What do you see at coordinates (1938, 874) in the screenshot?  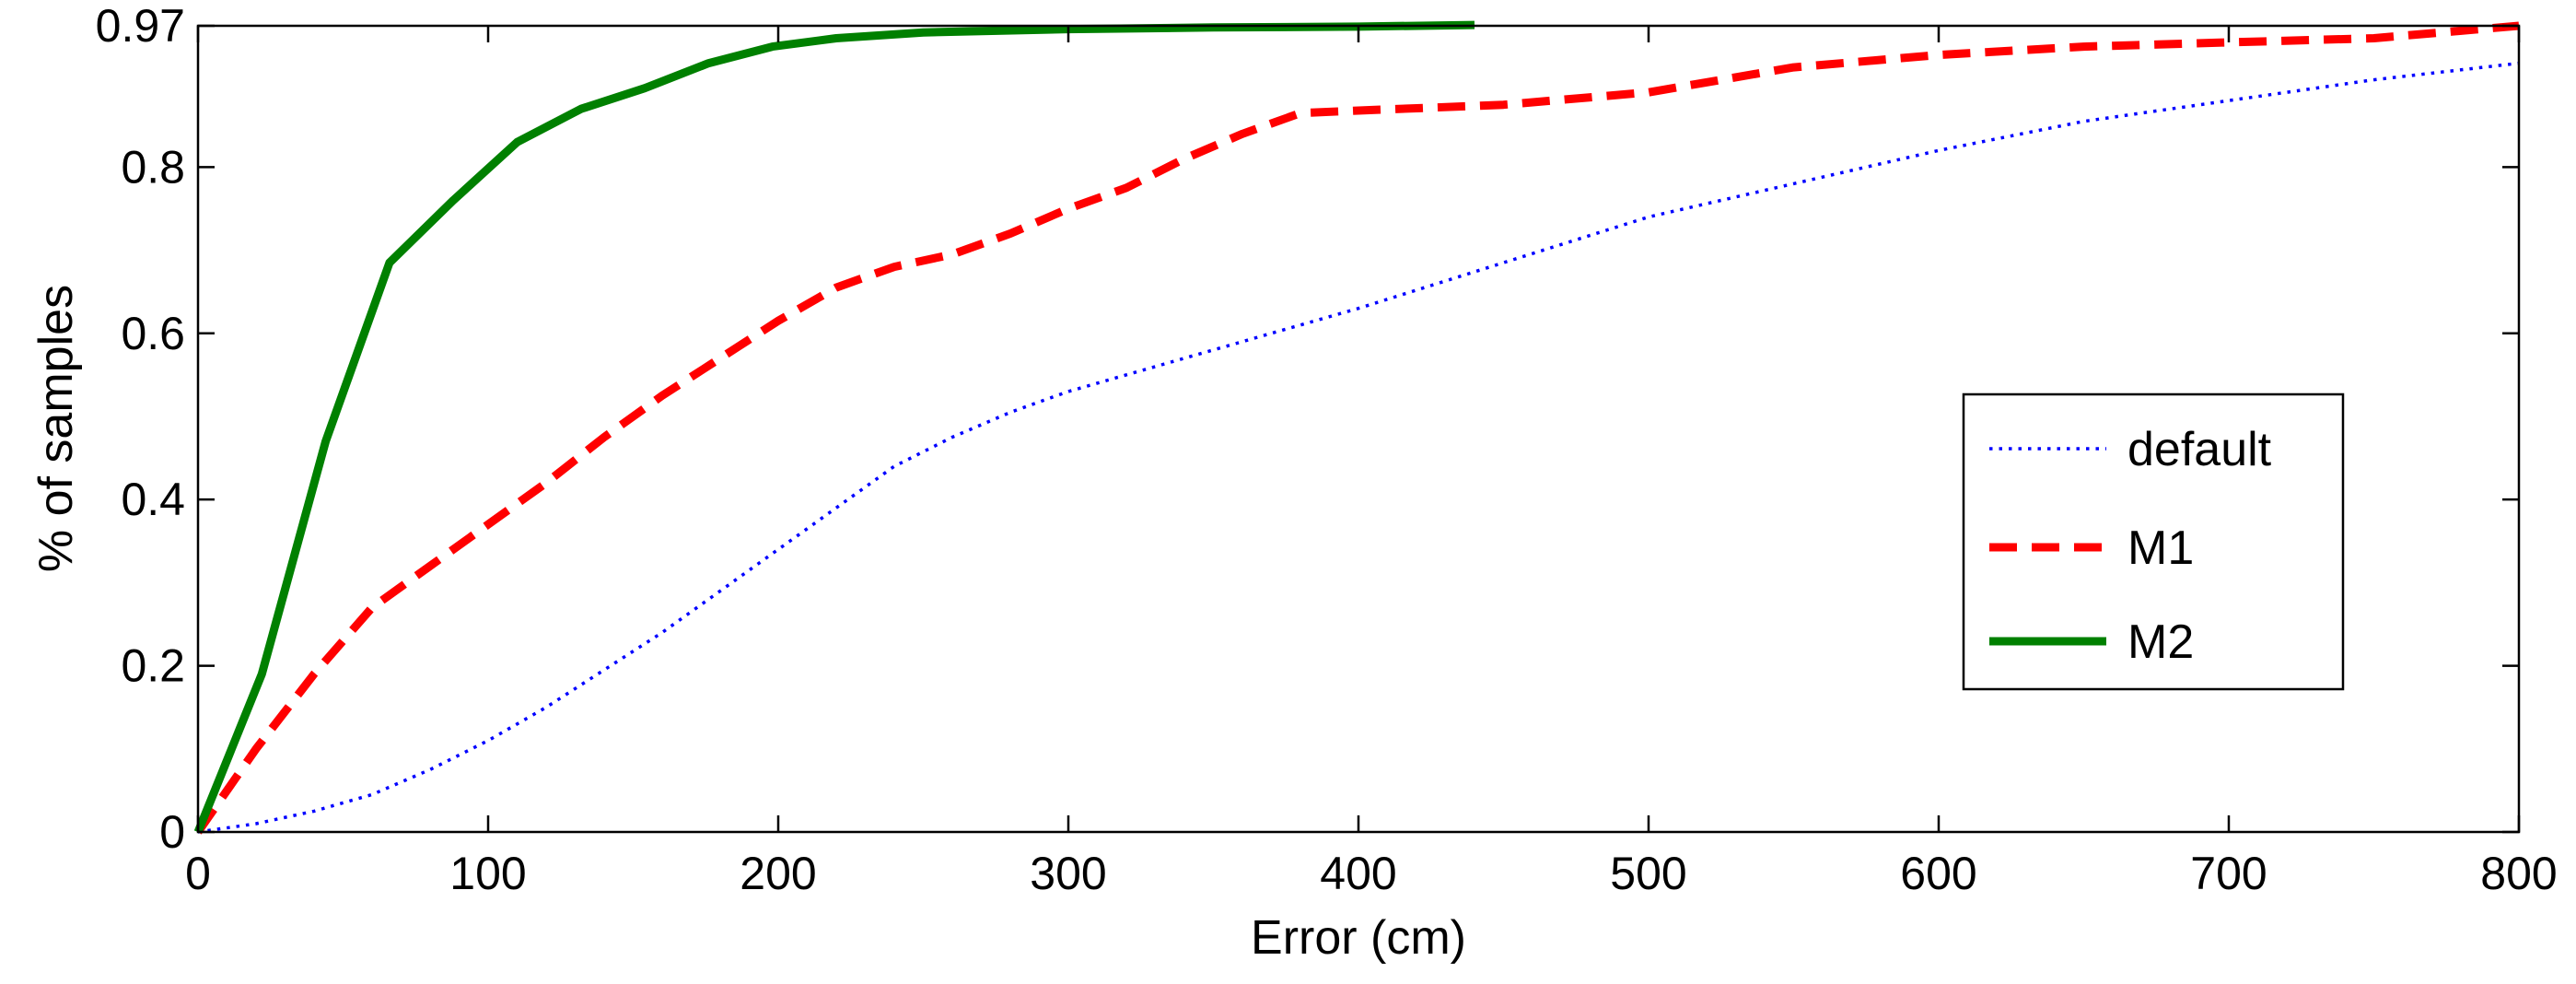 I see `x-tick-label: 600` at bounding box center [1938, 874].